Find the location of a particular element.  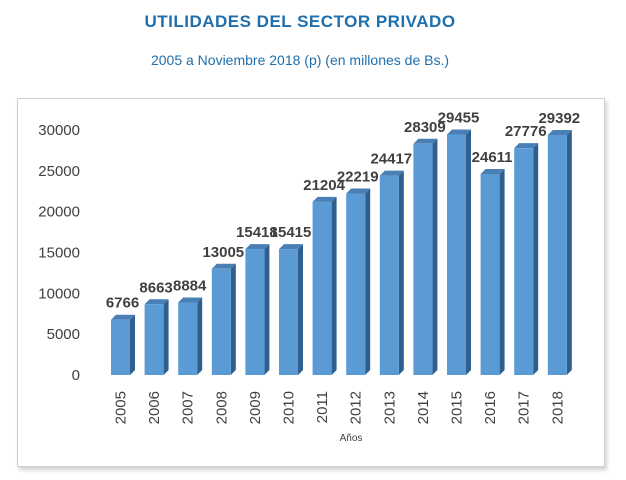

data-label: 29392 is located at coordinates (559, 118).